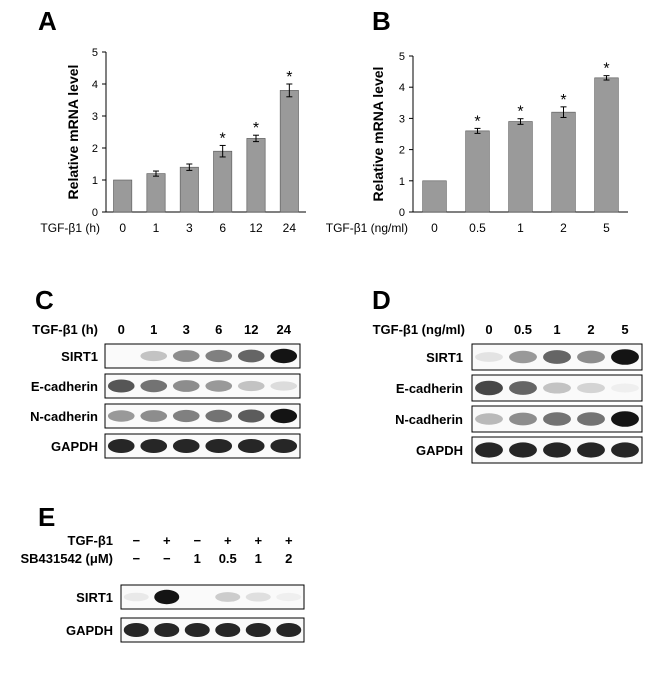  Describe the element at coordinates (381, 21) in the screenshot. I see `panel-label-b: B` at that location.